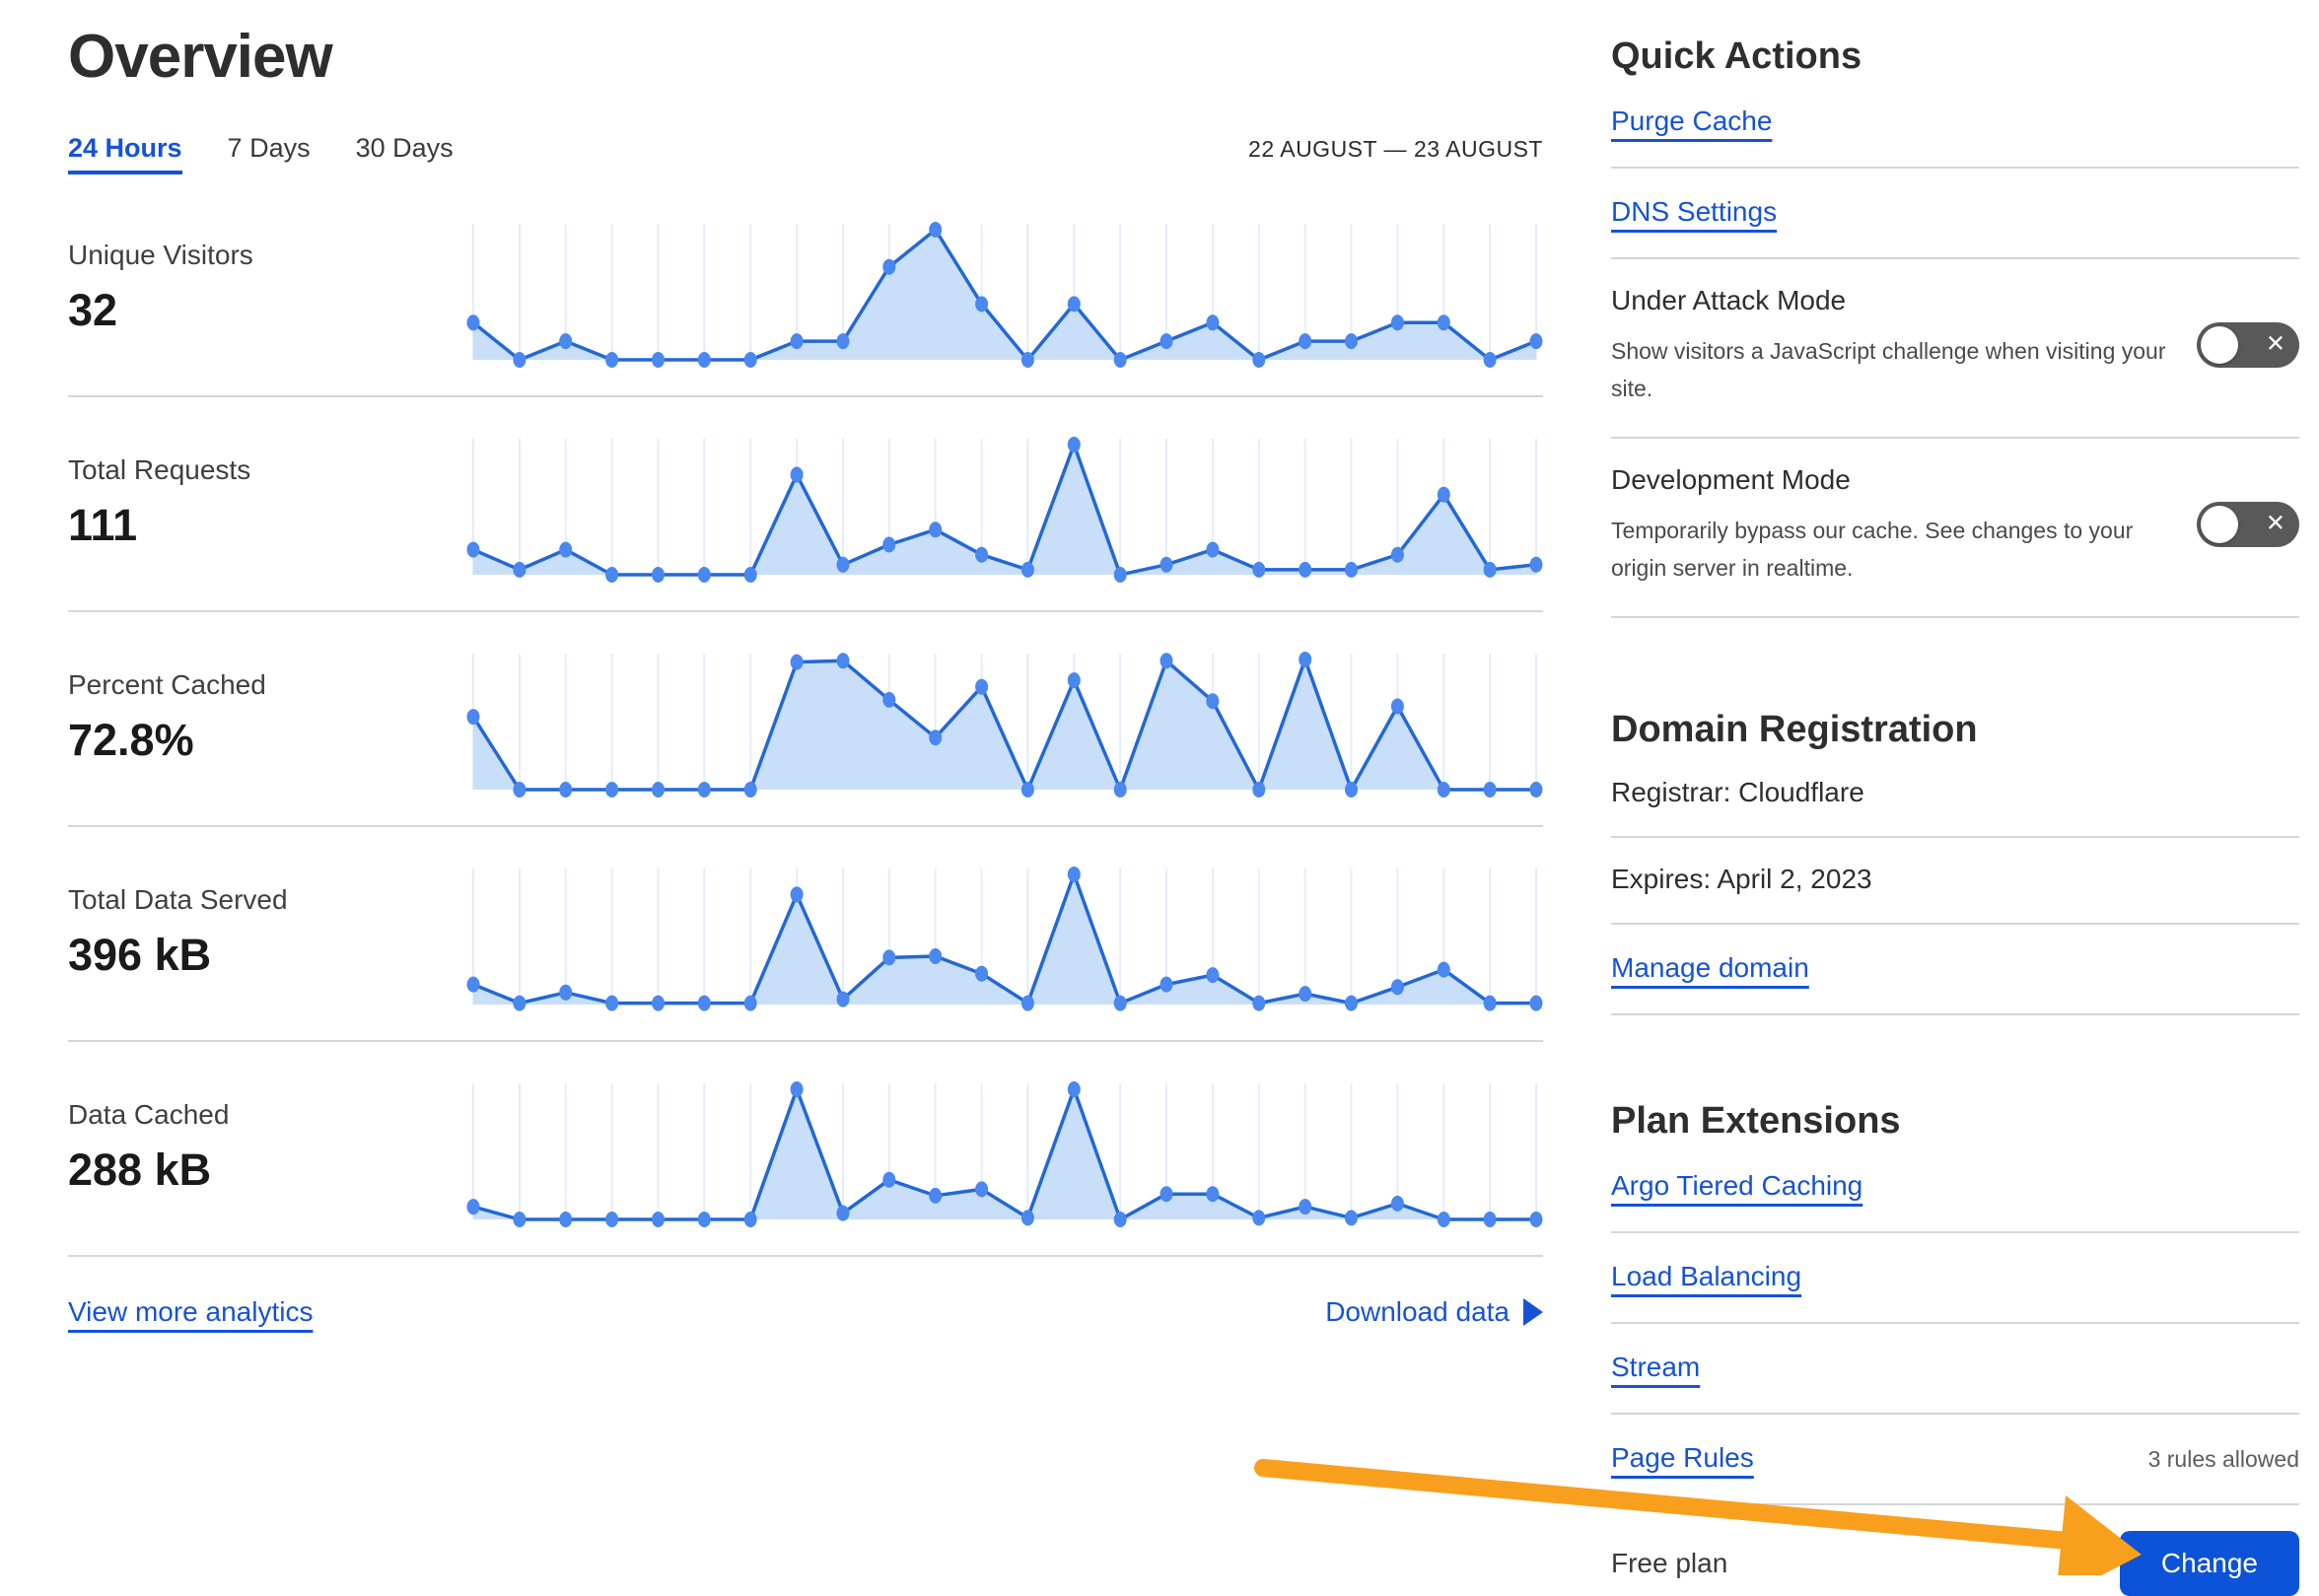 The height and width of the screenshot is (1596, 2319). Describe the element at coordinates (1736, 56) in the screenshot. I see `quick-actions-heading: Quick Actions` at that location.